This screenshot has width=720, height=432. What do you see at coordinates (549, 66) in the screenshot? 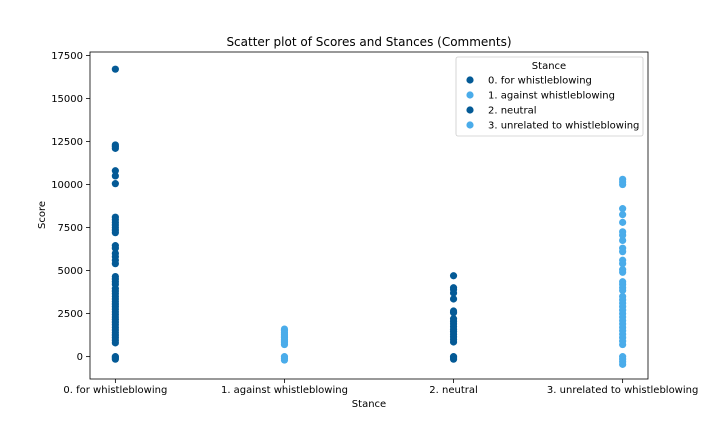
I see `legend-title: Stance` at bounding box center [549, 66].